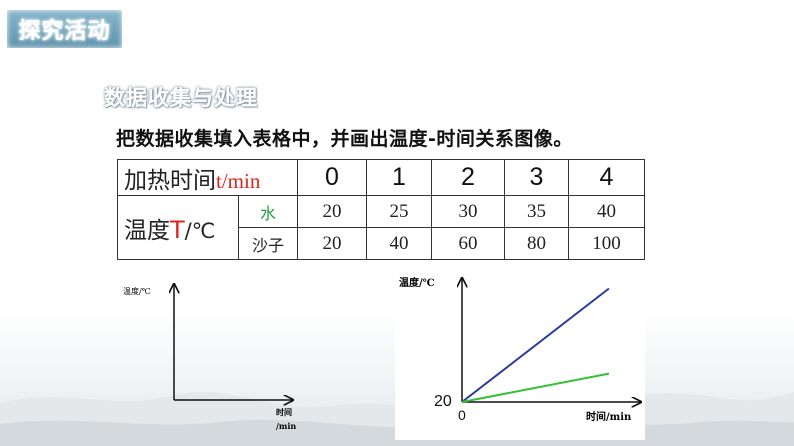 This screenshot has width=794, height=446. What do you see at coordinates (268, 243) in the screenshot?
I see `material-cell-sand: 沙子` at bounding box center [268, 243].